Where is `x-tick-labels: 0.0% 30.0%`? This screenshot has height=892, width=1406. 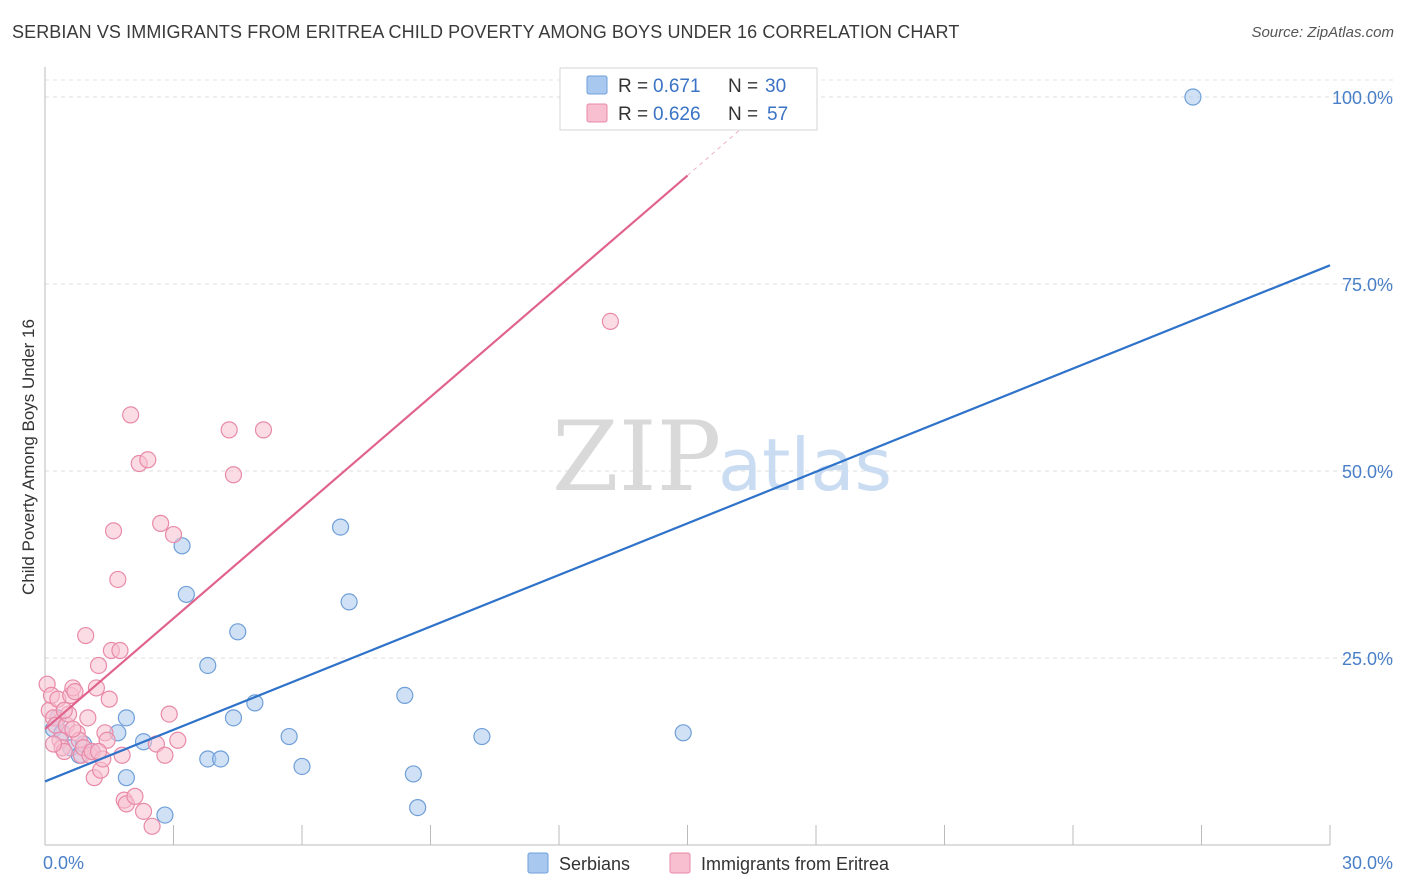 x-tick-labels: 0.0% 30.0% is located at coordinates (718, 863).